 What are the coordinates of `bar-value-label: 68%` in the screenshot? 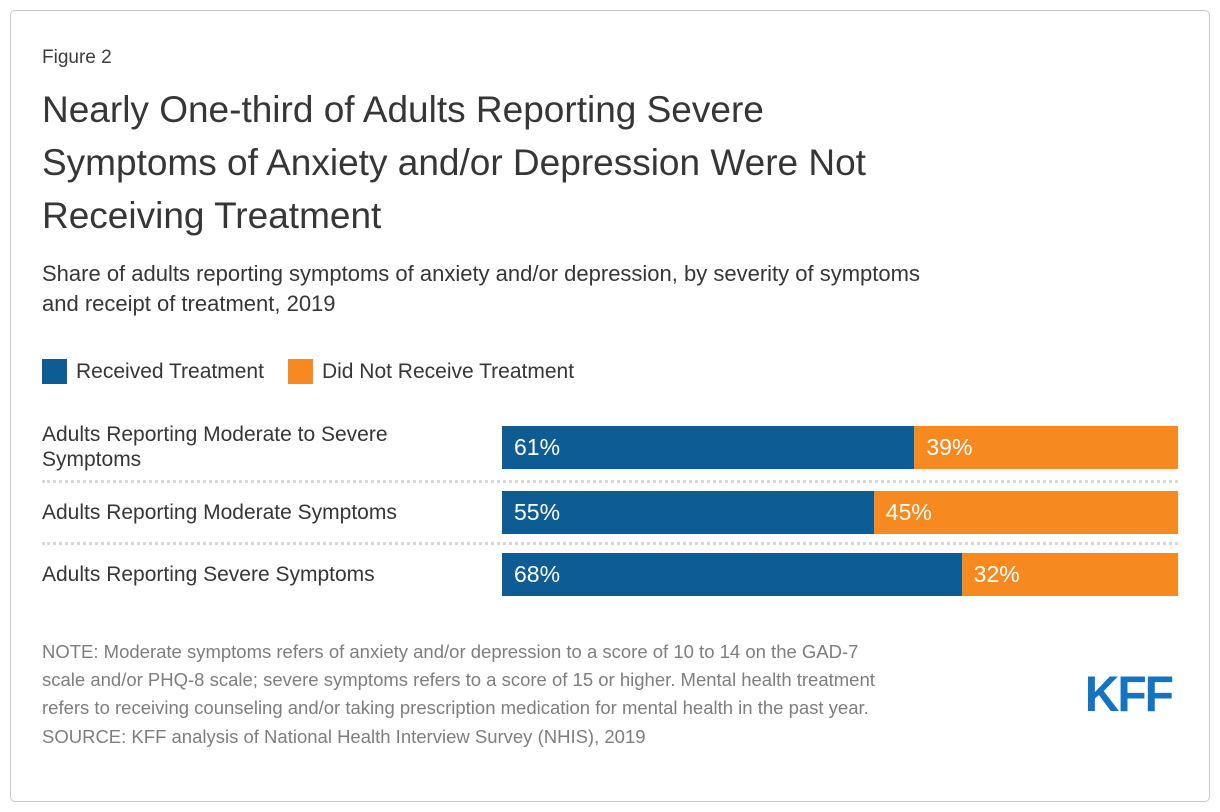 It's located at (537, 574).